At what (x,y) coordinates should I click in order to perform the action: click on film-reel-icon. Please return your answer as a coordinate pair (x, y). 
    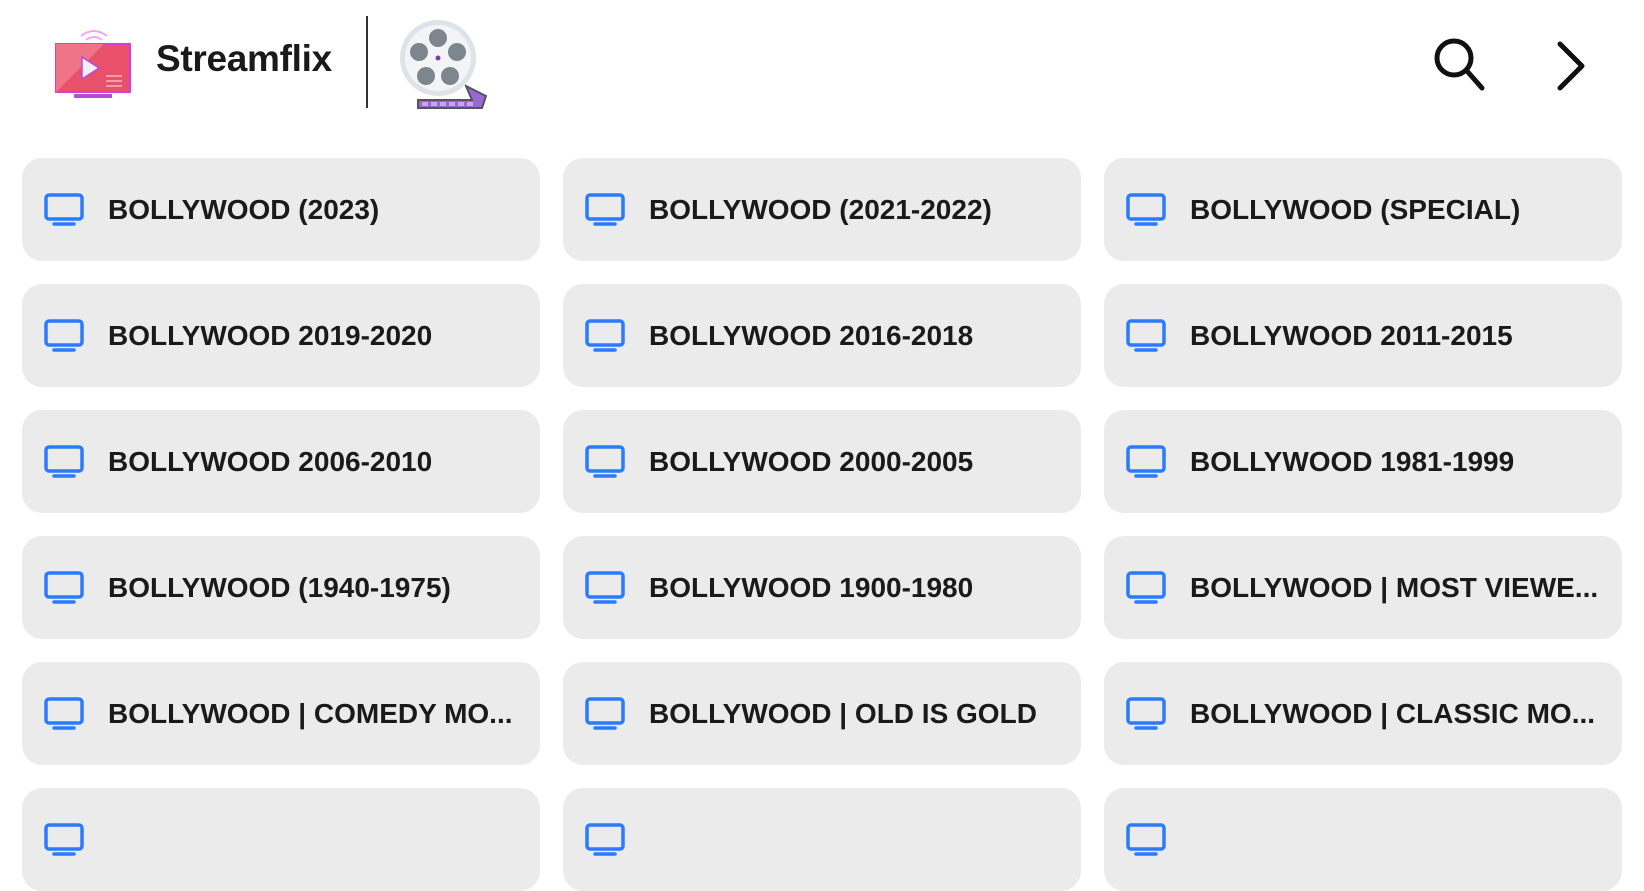
    Looking at the image, I should click on (444, 64).